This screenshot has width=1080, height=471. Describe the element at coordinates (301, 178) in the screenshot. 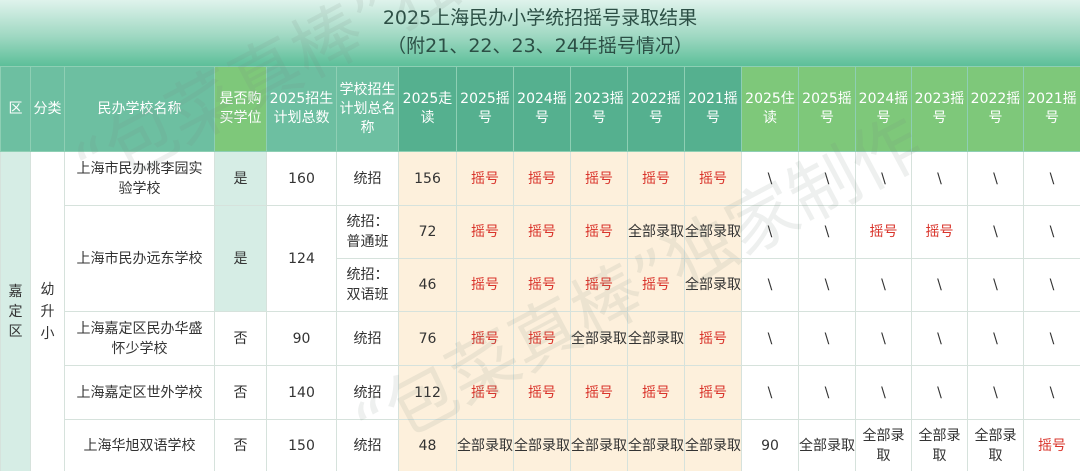

I see `total-cell: 160` at that location.